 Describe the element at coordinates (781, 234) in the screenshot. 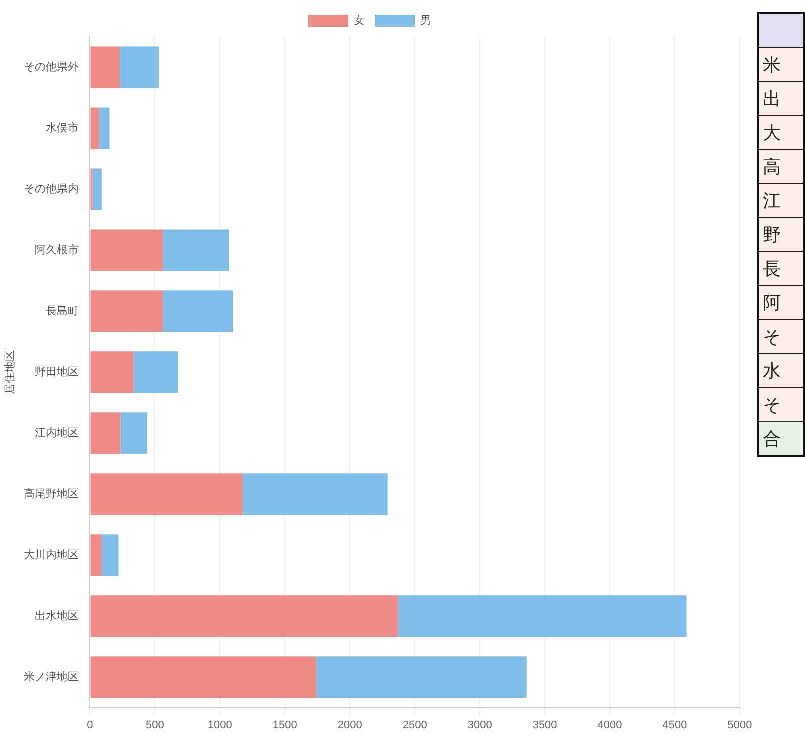

I see `data-table: 米 出 大 高 江 野 長 阿 そ 水 そ 合` at that location.